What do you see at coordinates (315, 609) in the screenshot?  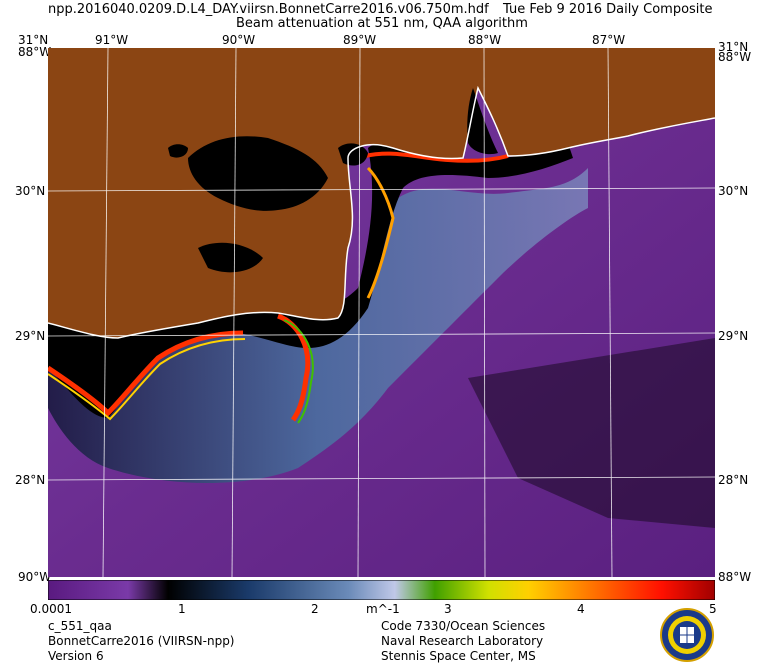 I see `colorbar-tick-2: 2` at bounding box center [315, 609].